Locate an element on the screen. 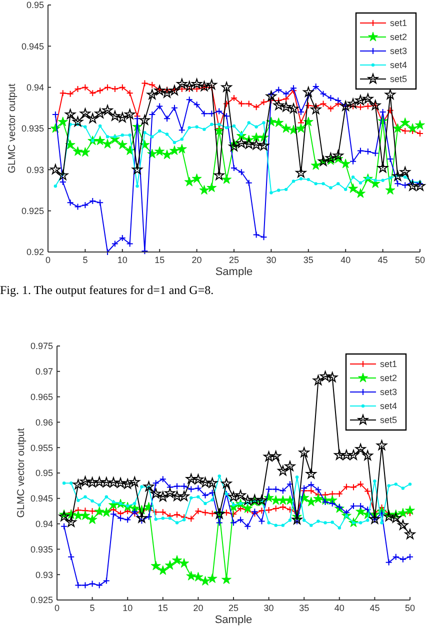 Image resolution: width=429 pixels, height=631 pixels. y-tick-label: 0.96 is located at coordinates (44, 422).